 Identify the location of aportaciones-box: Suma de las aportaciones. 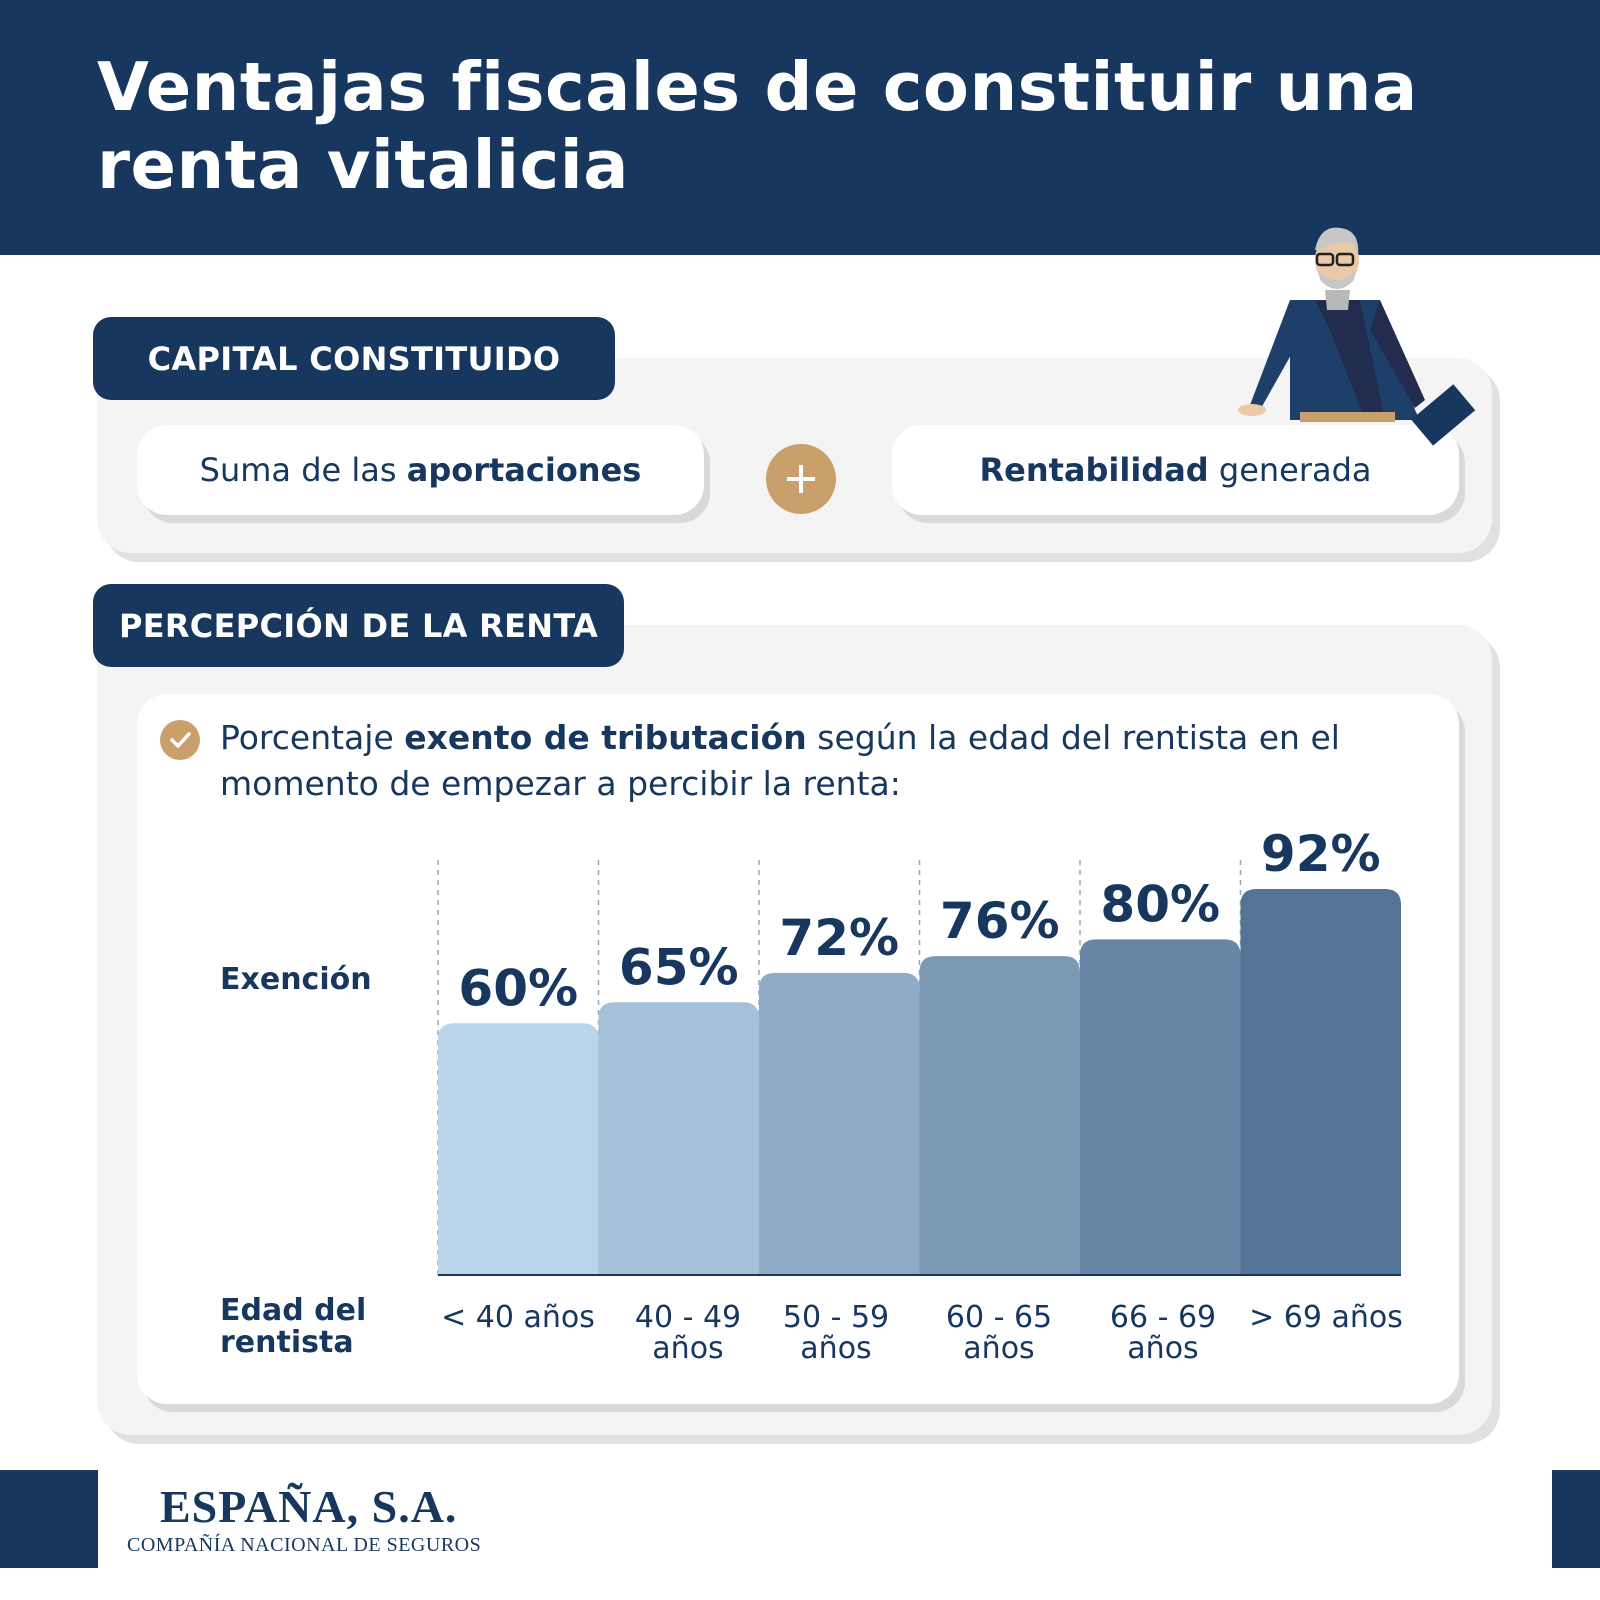
(420, 470).